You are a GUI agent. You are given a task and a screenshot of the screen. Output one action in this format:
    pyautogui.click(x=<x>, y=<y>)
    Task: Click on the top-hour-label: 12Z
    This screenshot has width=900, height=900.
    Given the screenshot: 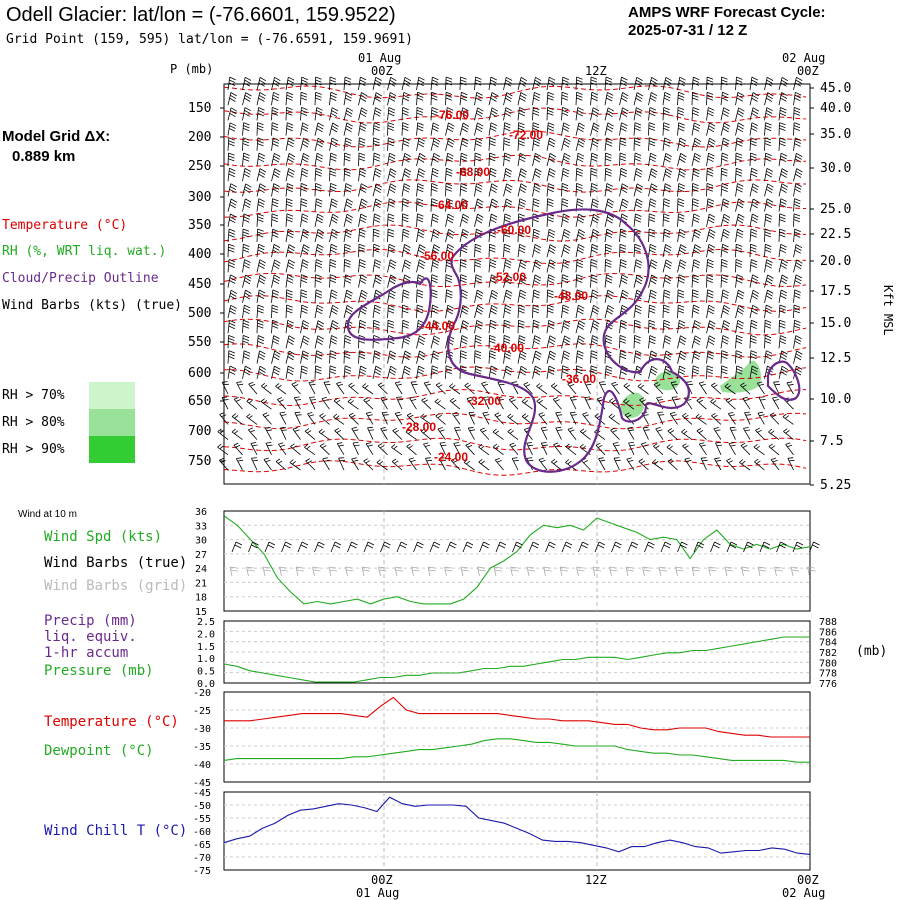 What is the action you would take?
    pyautogui.click(x=596, y=71)
    